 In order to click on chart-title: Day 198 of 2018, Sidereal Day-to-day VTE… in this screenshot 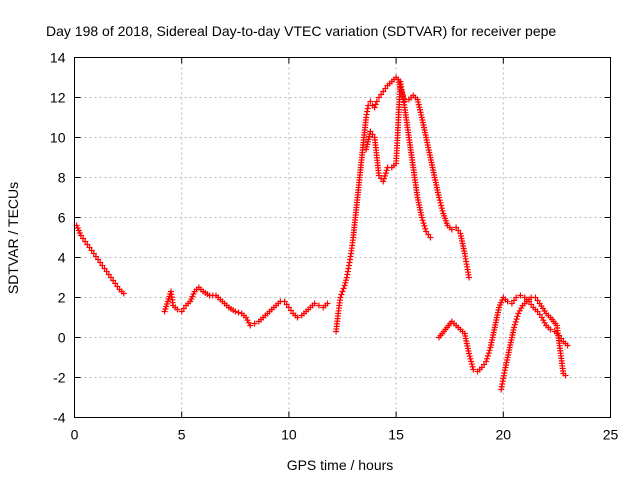, I will do `click(301, 31)`.